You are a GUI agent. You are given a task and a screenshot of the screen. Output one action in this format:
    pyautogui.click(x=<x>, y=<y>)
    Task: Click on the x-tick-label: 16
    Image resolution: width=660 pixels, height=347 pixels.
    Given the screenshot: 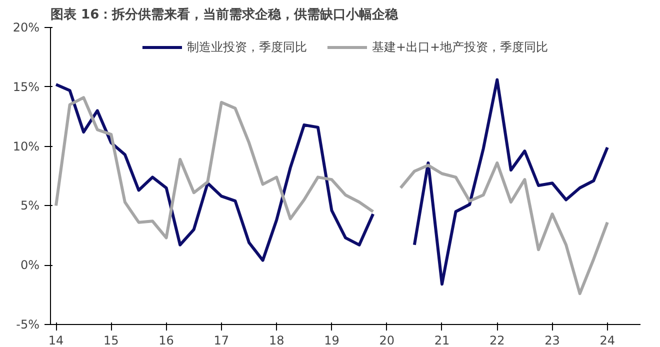 What is the action you would take?
    pyautogui.click(x=166, y=340)
    